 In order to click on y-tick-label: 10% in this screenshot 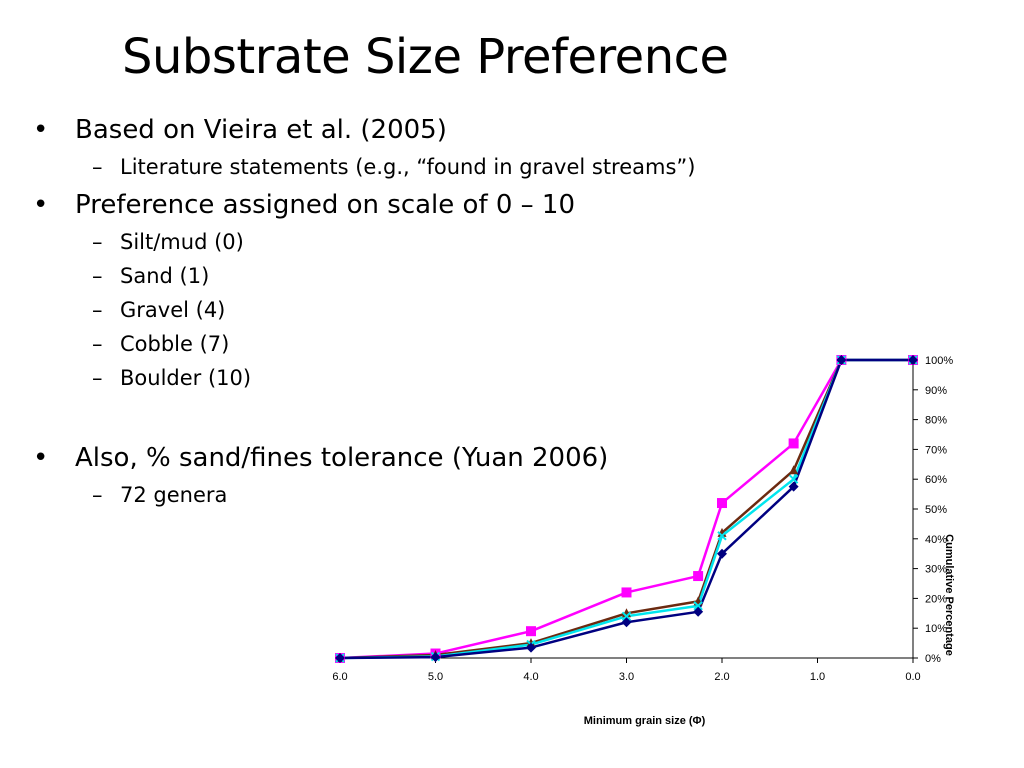, I will do `click(936, 629)`.